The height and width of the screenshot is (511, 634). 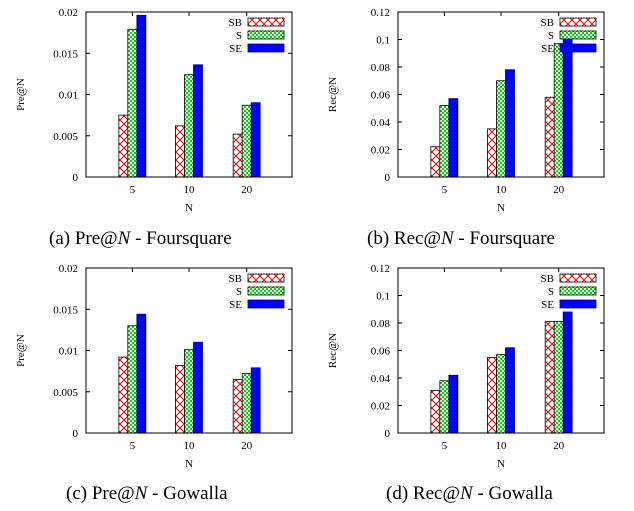 I want to click on caption-d: (d) Rec@N - Gowalla, so click(x=469, y=494).